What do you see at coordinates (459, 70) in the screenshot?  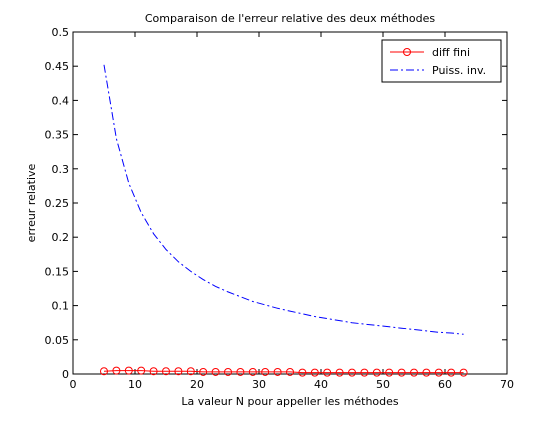 I see `legend-label: Puiss. inv.` at bounding box center [459, 70].